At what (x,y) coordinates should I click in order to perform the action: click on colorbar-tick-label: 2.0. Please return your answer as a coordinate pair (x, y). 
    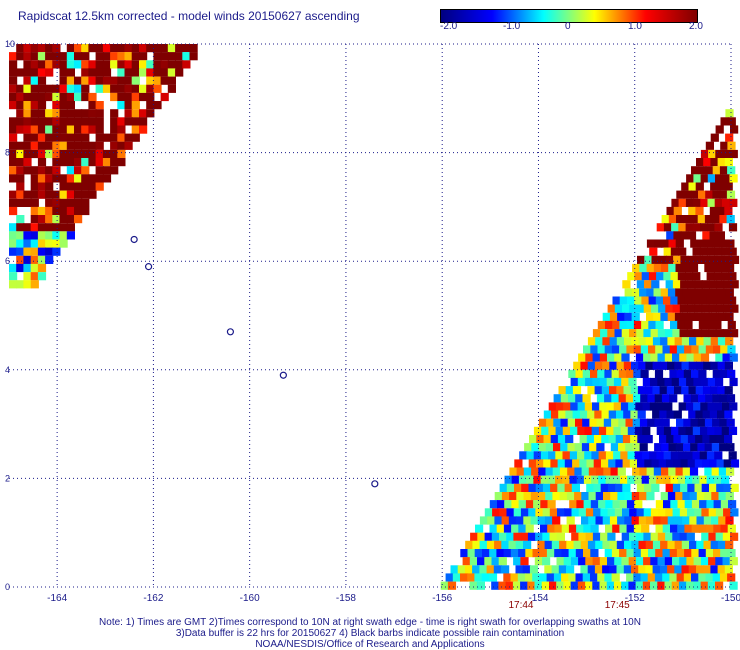
    Looking at the image, I should click on (696, 26).